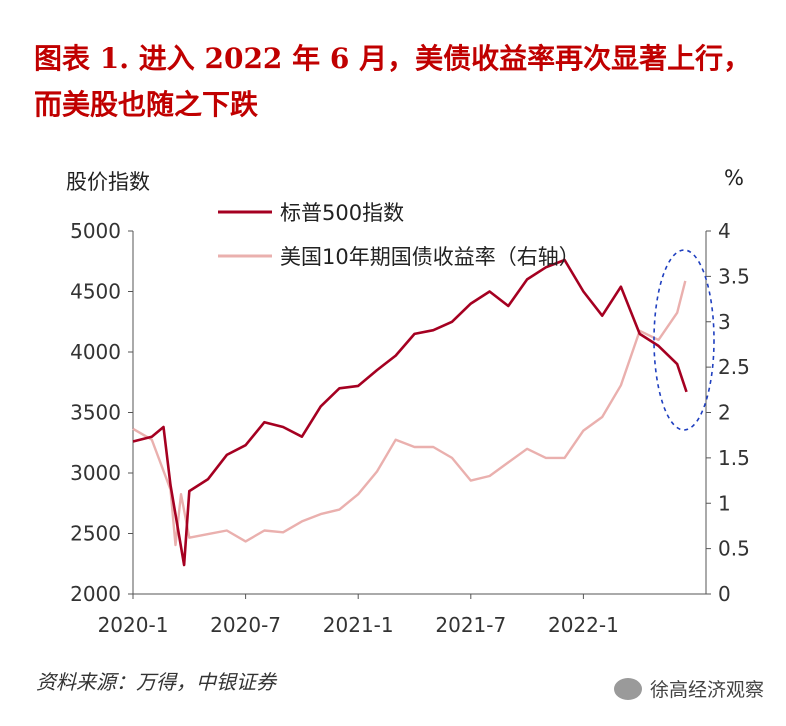  What do you see at coordinates (95, 534) in the screenshot?
I see `left-tick-label: 2500` at bounding box center [95, 534].